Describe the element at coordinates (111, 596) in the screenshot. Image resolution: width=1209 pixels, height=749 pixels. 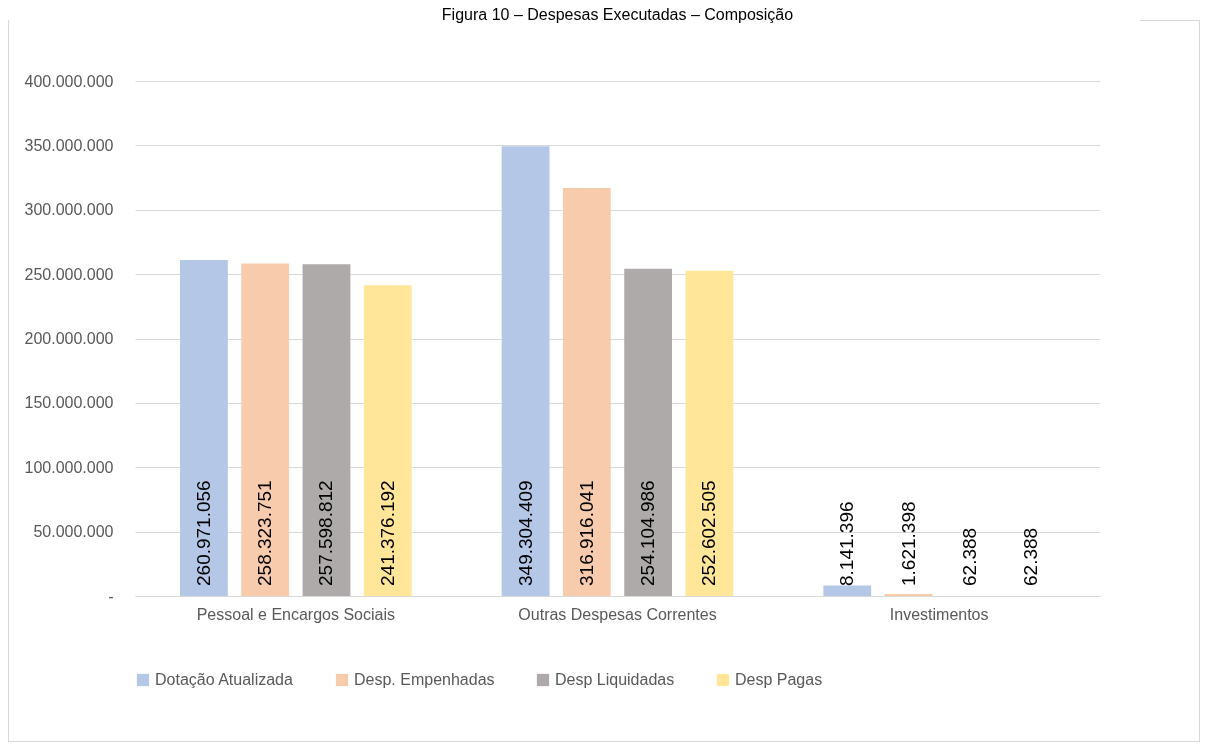
I see `y-tick-label: -` at that location.